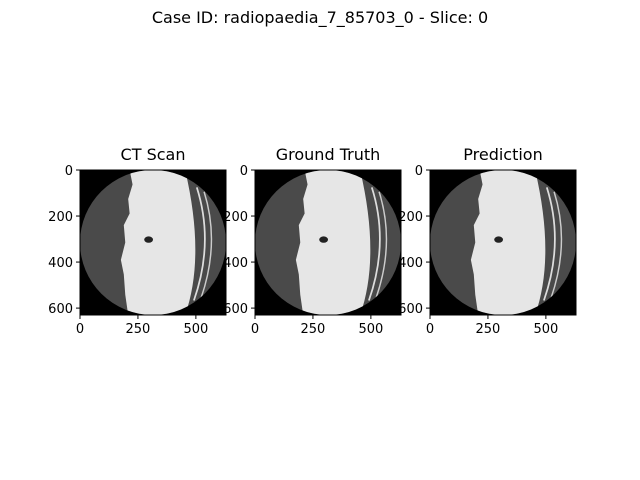 The height and width of the screenshot is (480, 640). What do you see at coordinates (502, 154) in the screenshot?
I see `axes-title: Prediction` at bounding box center [502, 154].